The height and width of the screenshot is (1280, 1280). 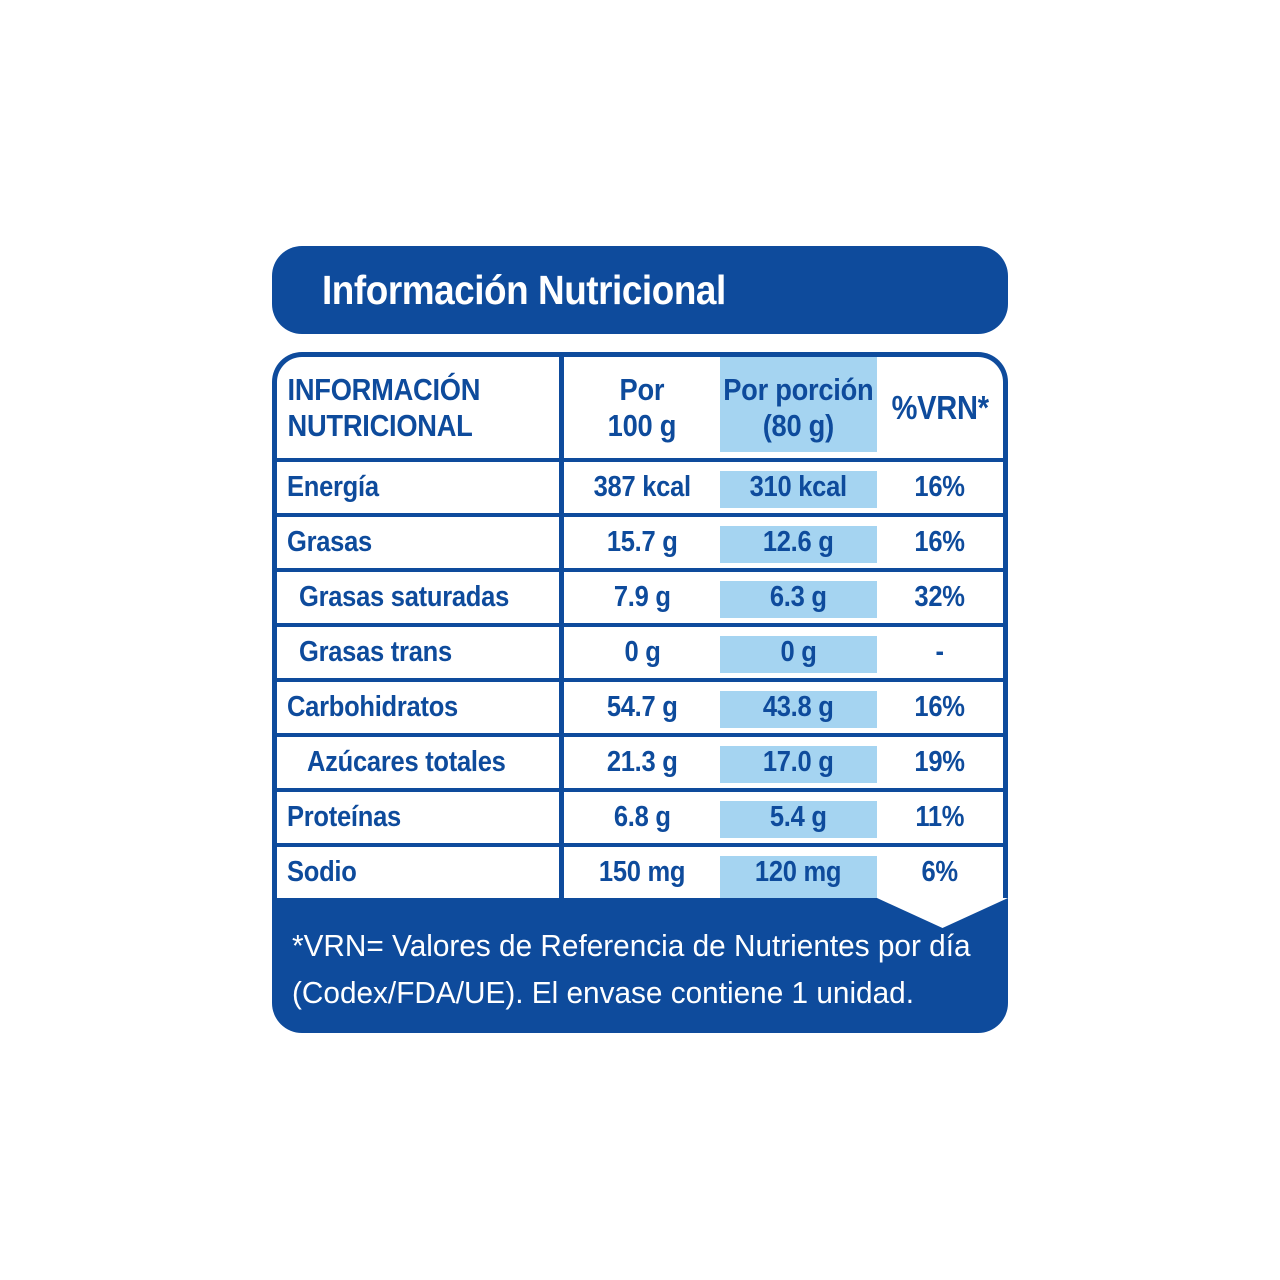 What do you see at coordinates (384, 389) in the screenshot?
I see `header-col1-line1: INFORMACIÓN` at bounding box center [384, 389].